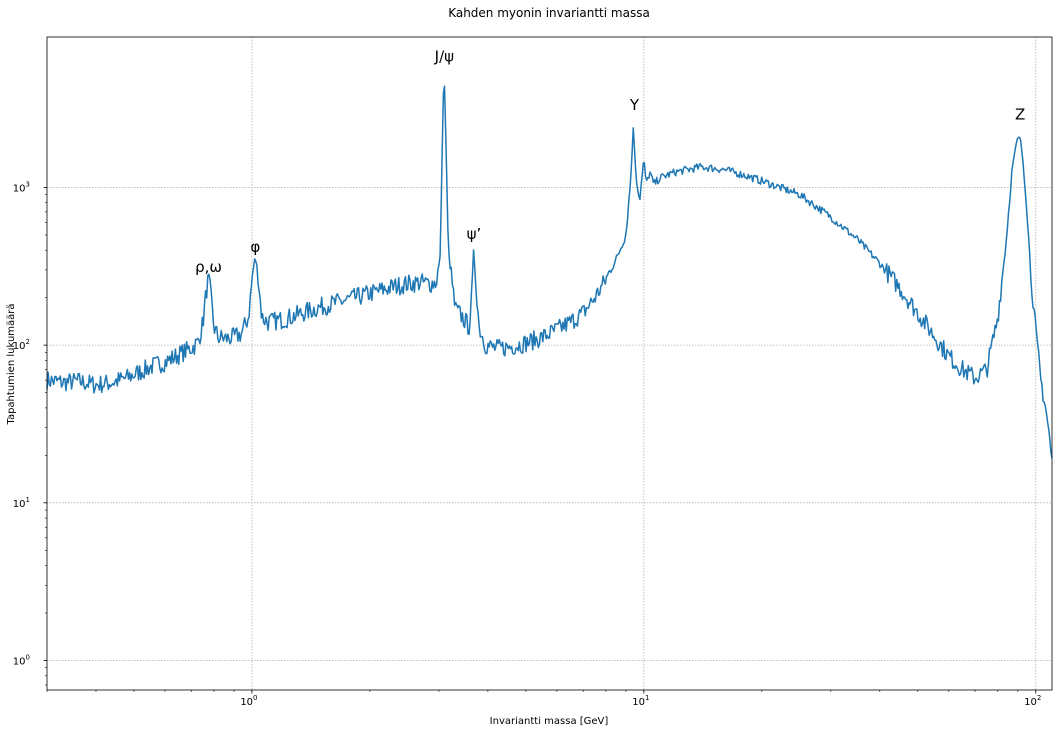 Image resolution: width=1058 pixels, height=732 pixels. Describe the element at coordinates (543, 699) in the screenshot. I see `x-ticks: 10⁰ 10¹ 10²` at that location.